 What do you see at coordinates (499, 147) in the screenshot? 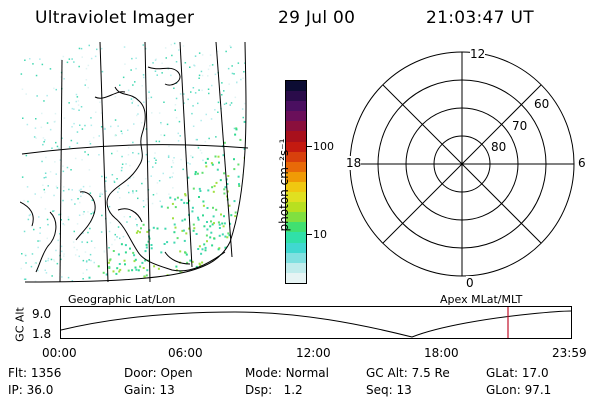
I see `mlat-label-80: 80` at bounding box center [499, 147].